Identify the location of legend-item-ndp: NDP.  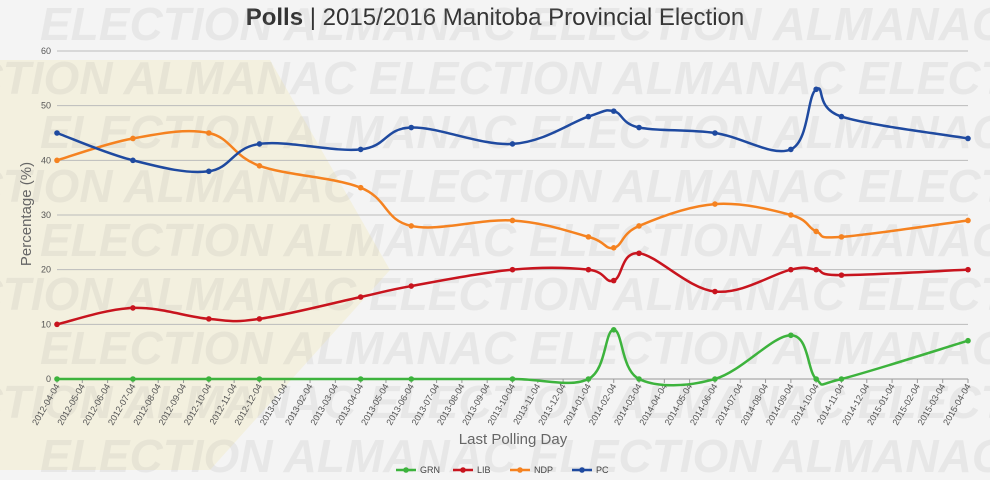
(531, 470).